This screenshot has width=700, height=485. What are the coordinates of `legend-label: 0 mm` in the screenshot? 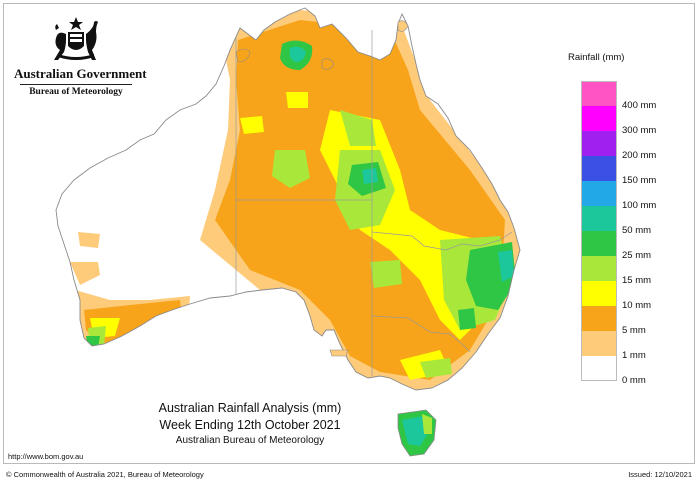 It's located at (634, 380).